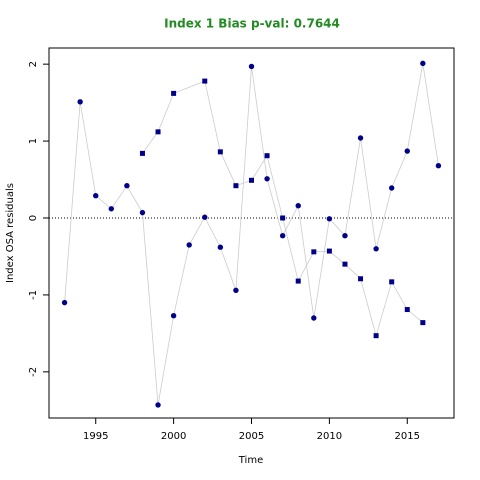 The height and width of the screenshot is (480, 480). I want to click on x-tick-label: 2015, so click(407, 436).